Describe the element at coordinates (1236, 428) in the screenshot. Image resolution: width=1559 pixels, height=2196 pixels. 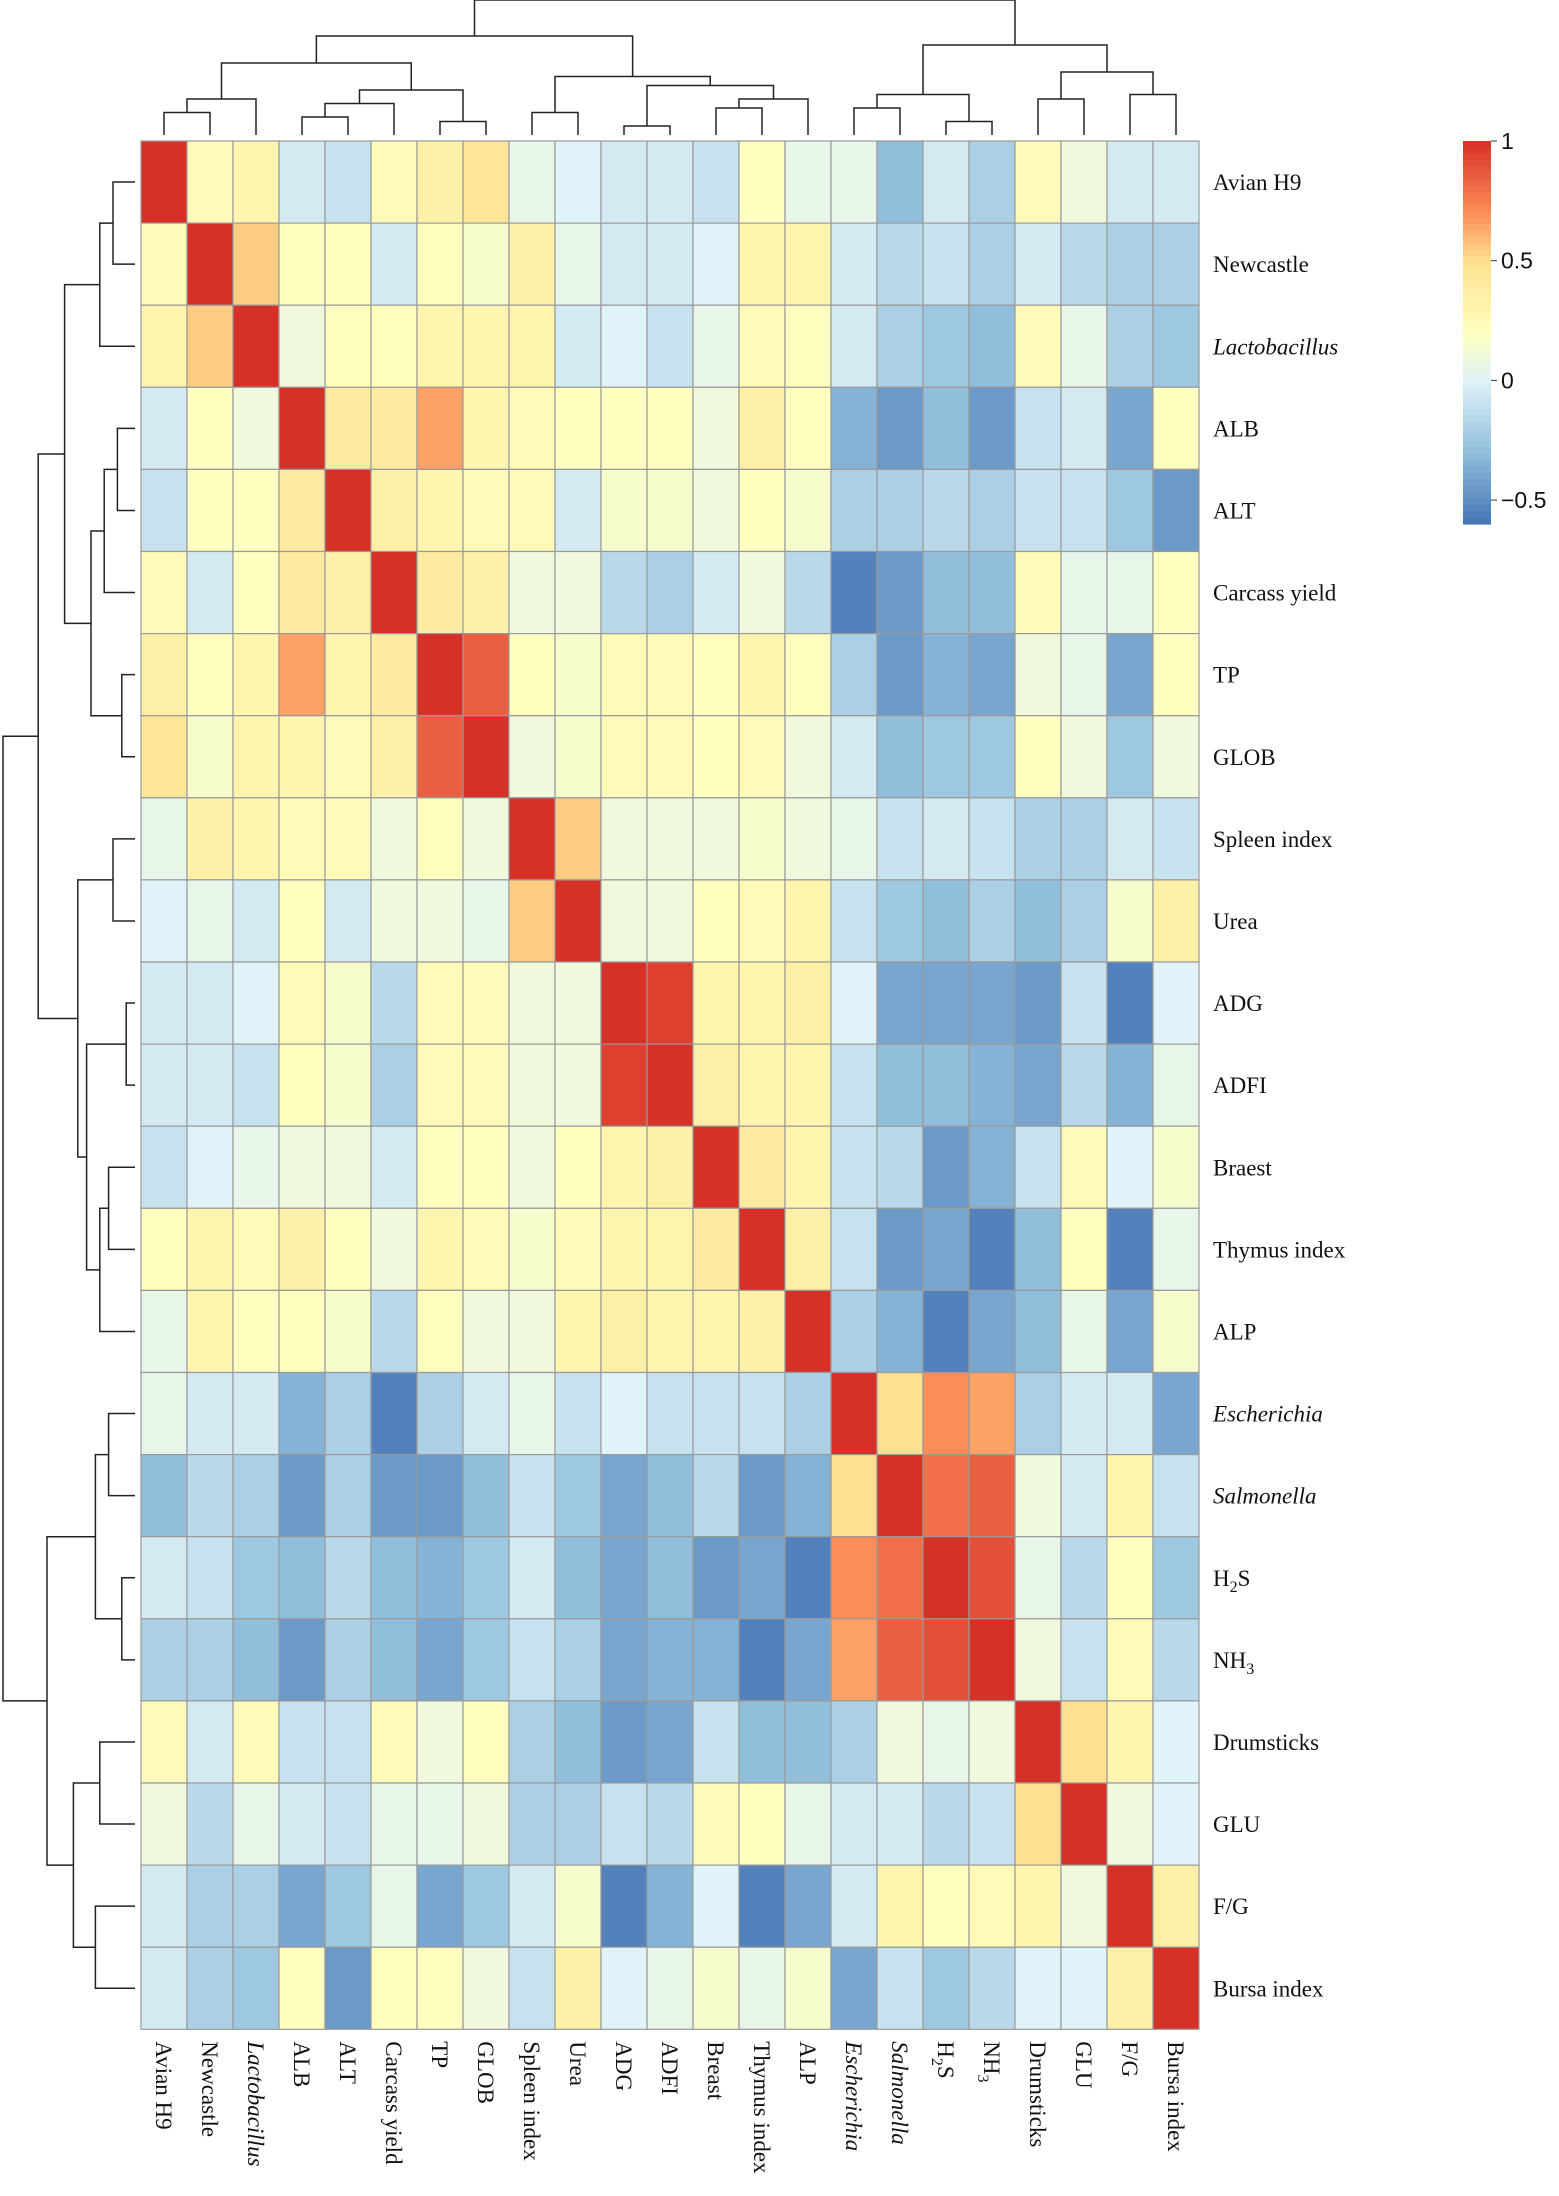
I see `row-label: ALB` at that location.